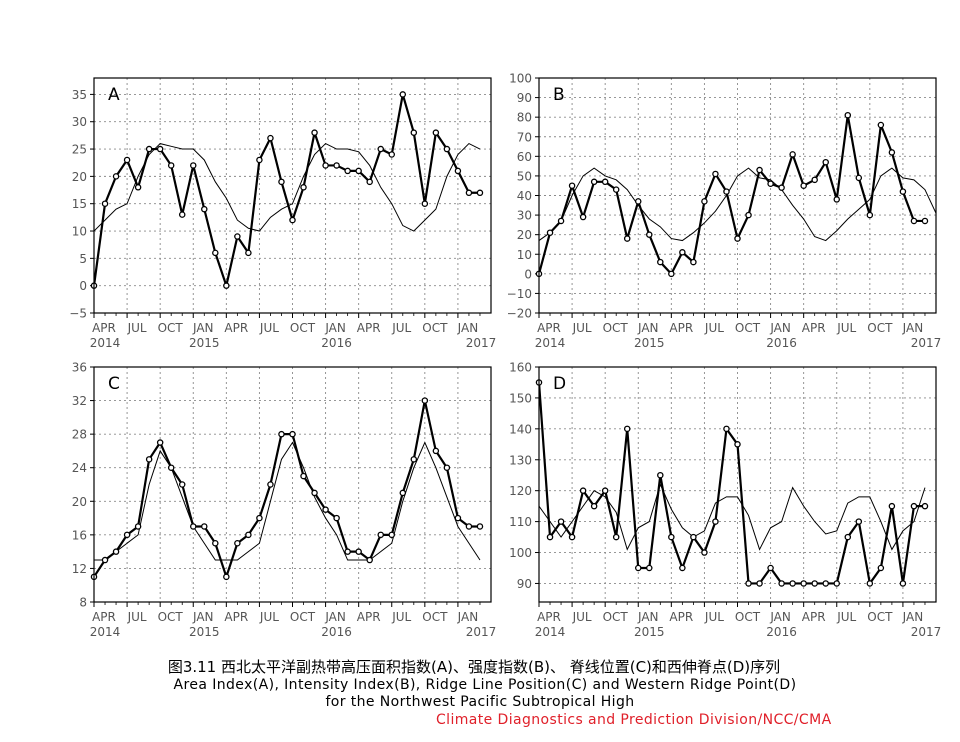 The width and height of the screenshot is (960, 742). I want to click on y-tick-label: 16, so click(79, 535).